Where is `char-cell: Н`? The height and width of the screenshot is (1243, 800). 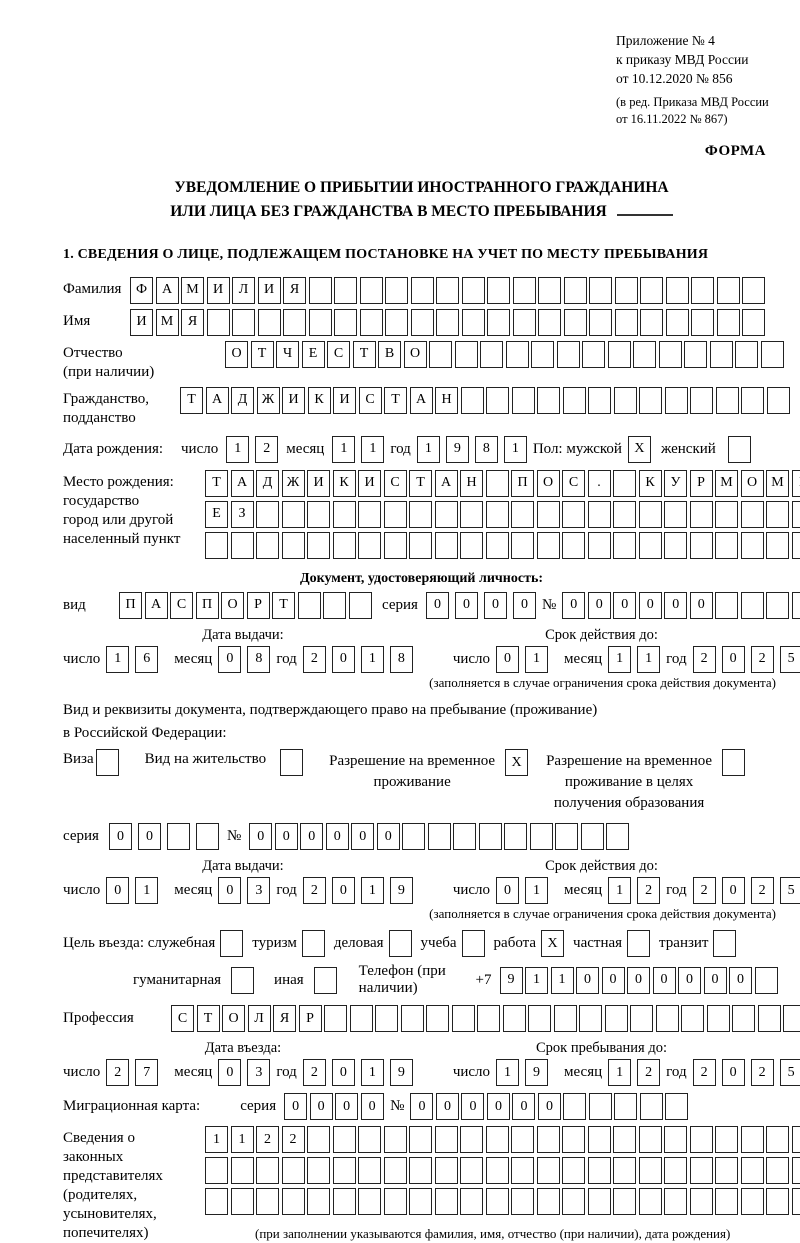
char-cell: Н is located at coordinates (471, 483).